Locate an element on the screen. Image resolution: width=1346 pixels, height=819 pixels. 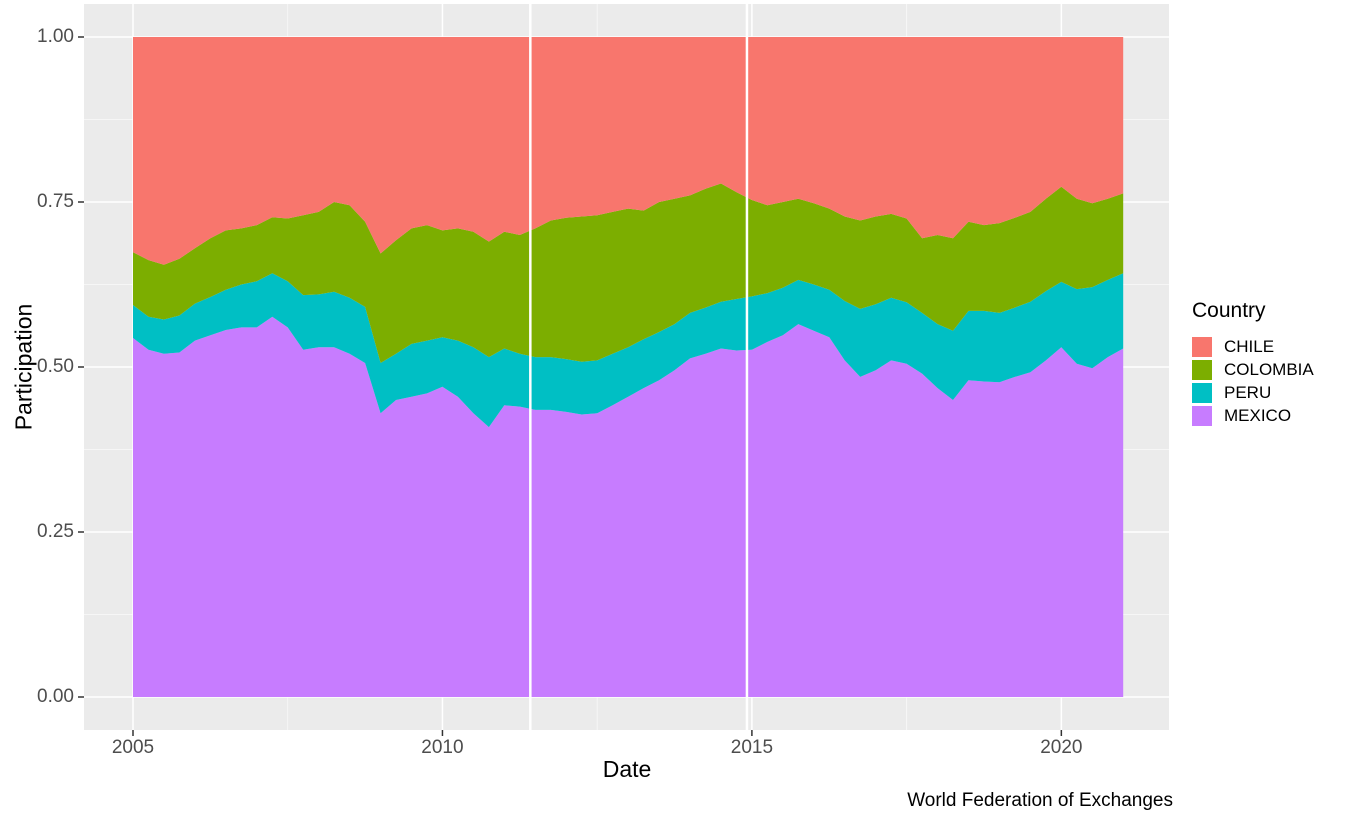
caption: World Federation of Exchanges is located at coordinates (1040, 800).